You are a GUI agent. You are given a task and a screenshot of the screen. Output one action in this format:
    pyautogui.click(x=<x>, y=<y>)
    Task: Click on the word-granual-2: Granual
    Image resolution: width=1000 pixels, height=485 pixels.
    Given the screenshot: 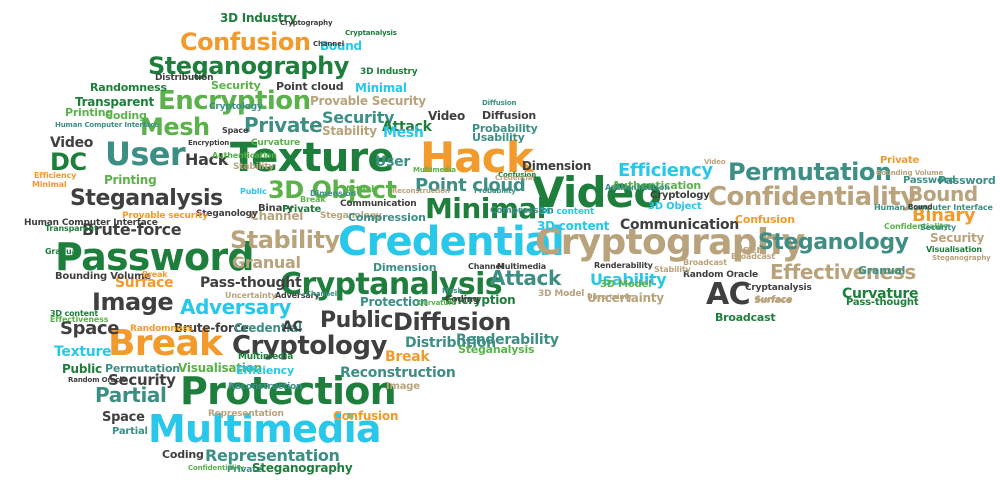 What is the action you would take?
    pyautogui.click(x=62, y=251)
    